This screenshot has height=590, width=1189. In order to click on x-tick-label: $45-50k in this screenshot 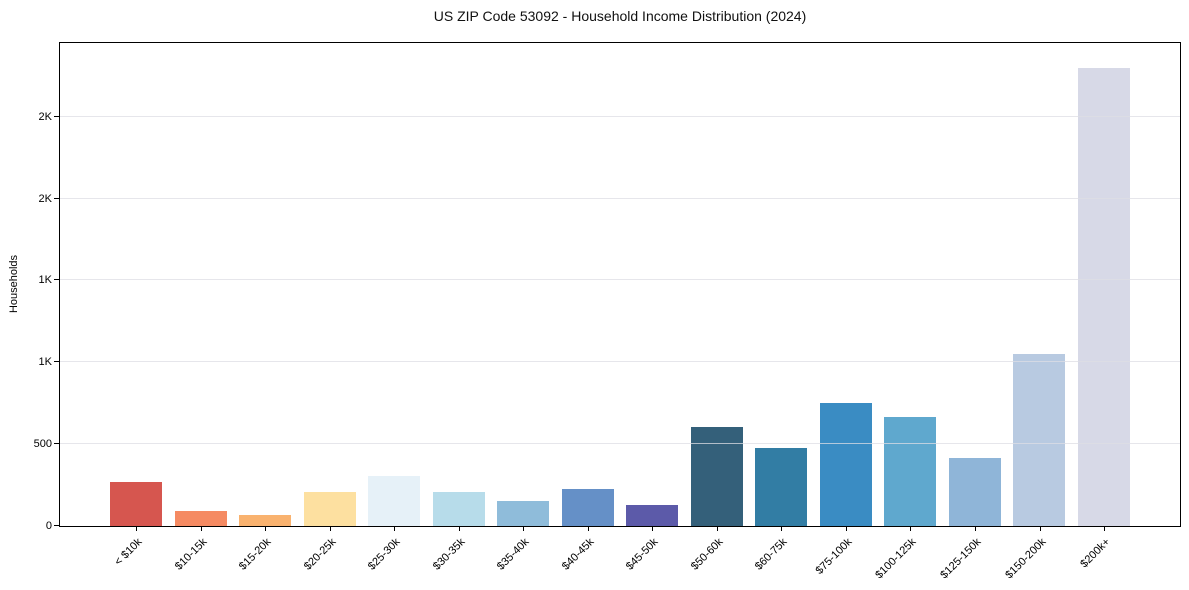, I will do `click(642, 554)`.